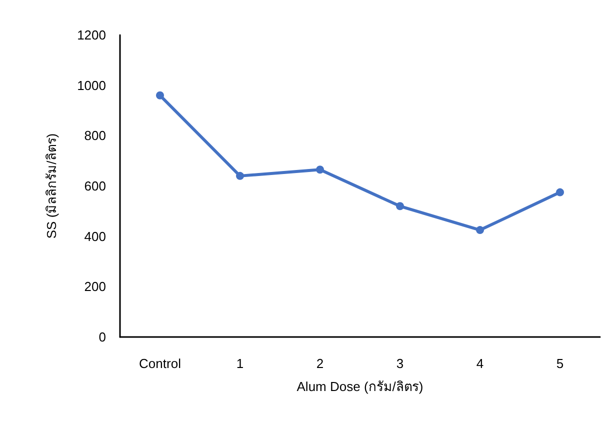  What do you see at coordinates (91, 35) in the screenshot?
I see `y-tick-label: 1200` at bounding box center [91, 35].